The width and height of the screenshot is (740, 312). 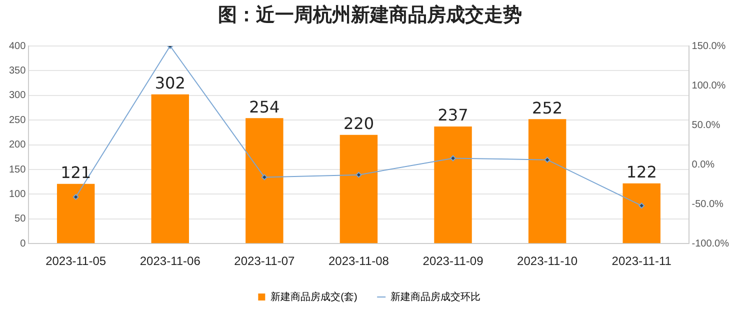 What do you see at coordinates (453, 115) in the screenshot?
I see `data-label: 237` at bounding box center [453, 115].